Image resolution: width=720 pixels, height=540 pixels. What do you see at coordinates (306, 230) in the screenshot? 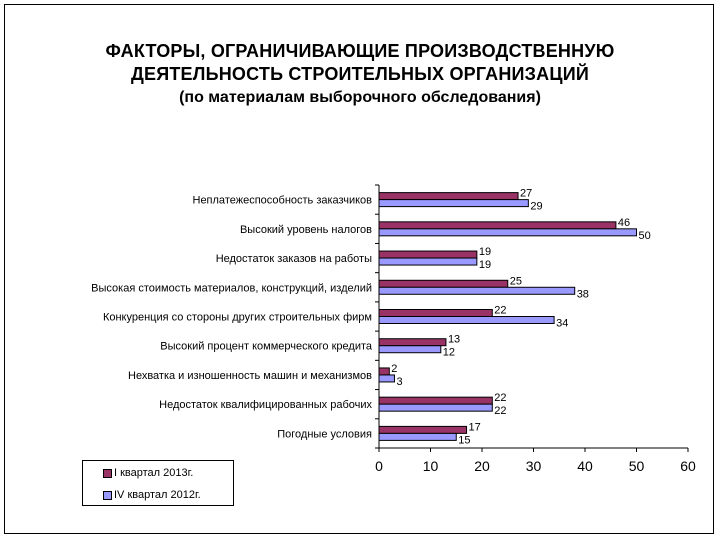
I see `category-label: Высокий уровень налогов` at bounding box center [306, 230].